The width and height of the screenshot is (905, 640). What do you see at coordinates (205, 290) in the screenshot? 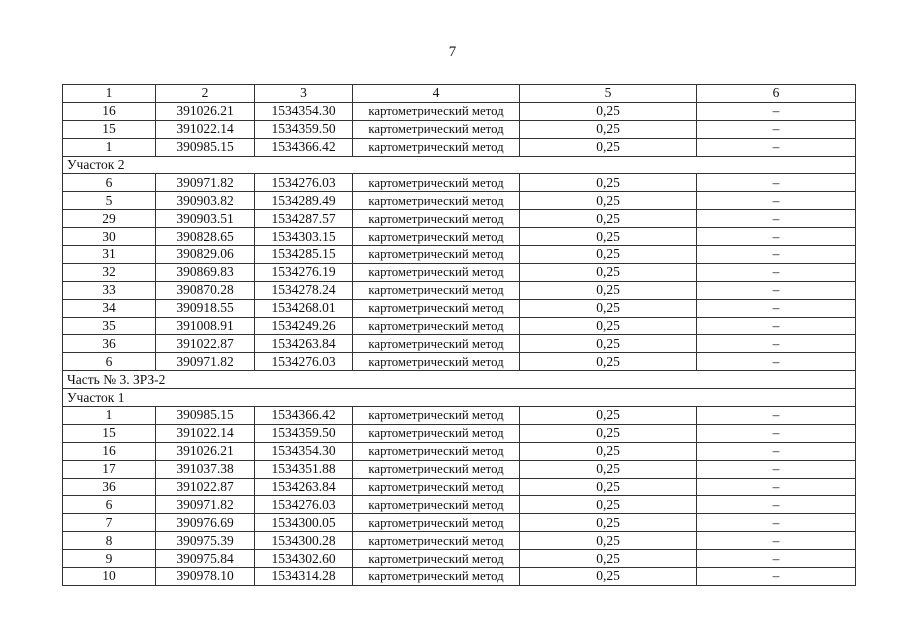
I see `x-coordinate-cell: 390870.28` at bounding box center [205, 290].